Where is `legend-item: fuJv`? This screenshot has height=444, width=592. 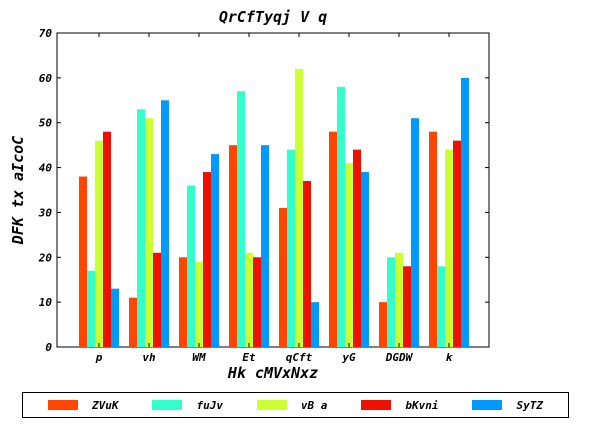 legend-item: fuJv is located at coordinates (187, 405).